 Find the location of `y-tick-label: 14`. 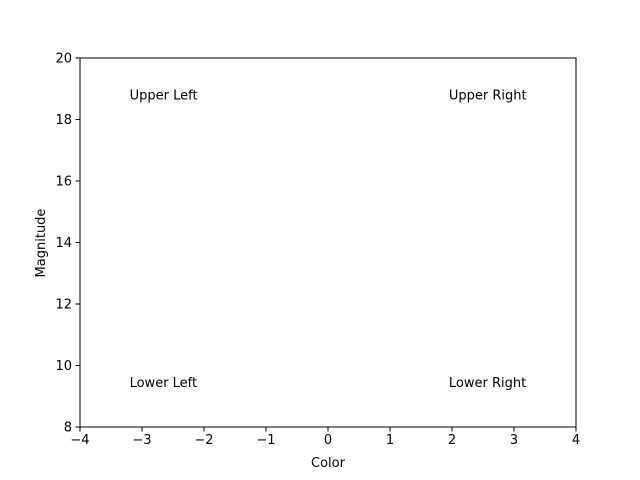

y-tick-label: 14 is located at coordinates (63, 243).